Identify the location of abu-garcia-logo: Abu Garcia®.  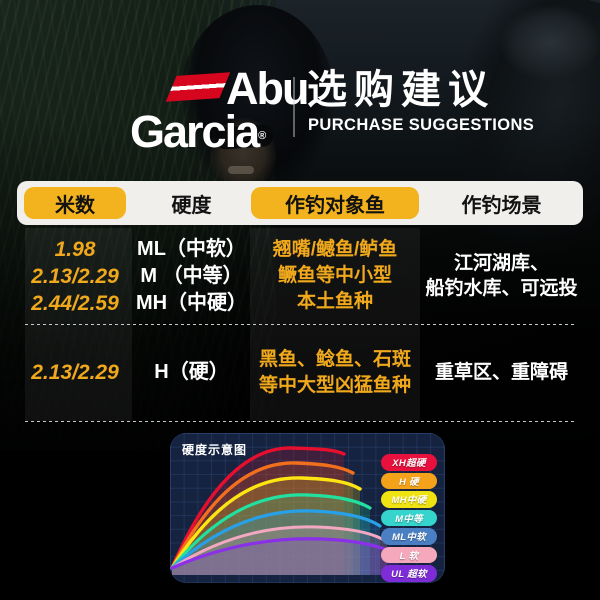
(219, 116).